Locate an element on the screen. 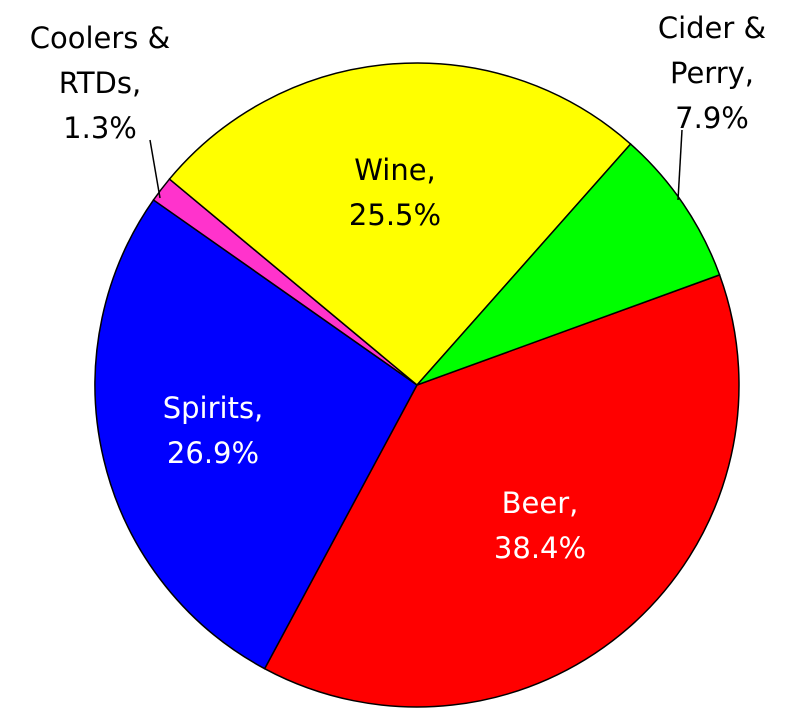  slice-label: Cider & is located at coordinates (712, 28).